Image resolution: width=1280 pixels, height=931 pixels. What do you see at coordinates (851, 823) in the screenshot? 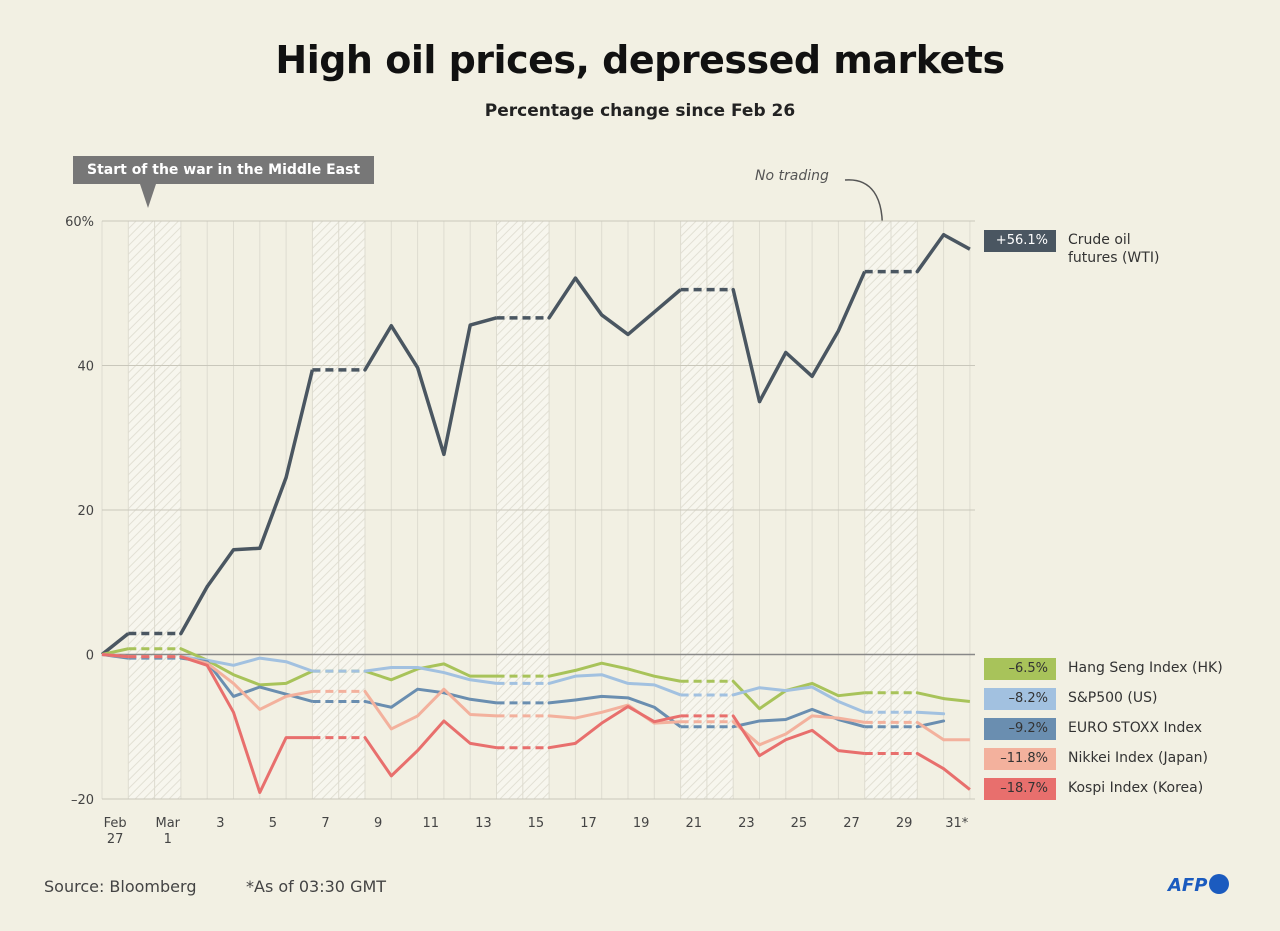
I see `x-tick-label: 27` at bounding box center [851, 823].